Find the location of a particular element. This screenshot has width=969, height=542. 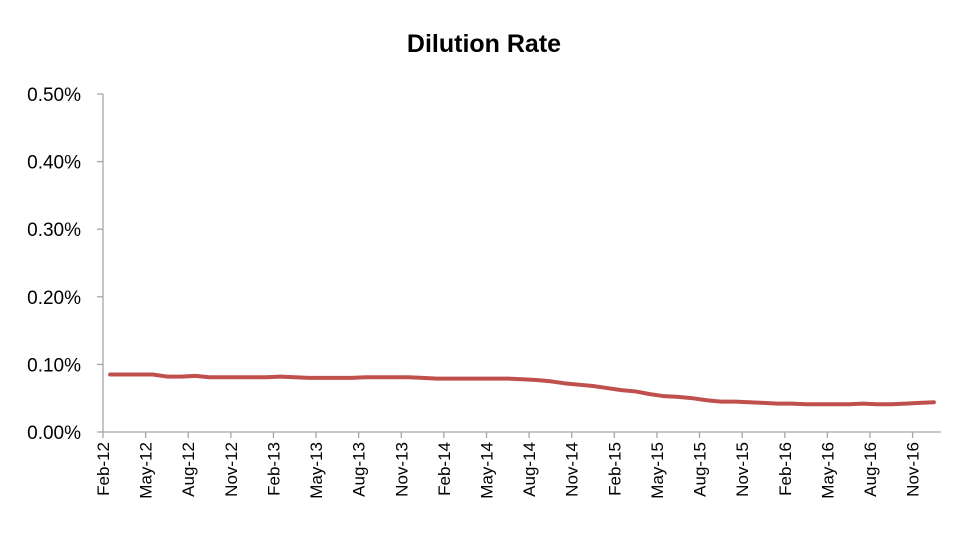

x-tick-label: Feb-13 is located at coordinates (273, 469).